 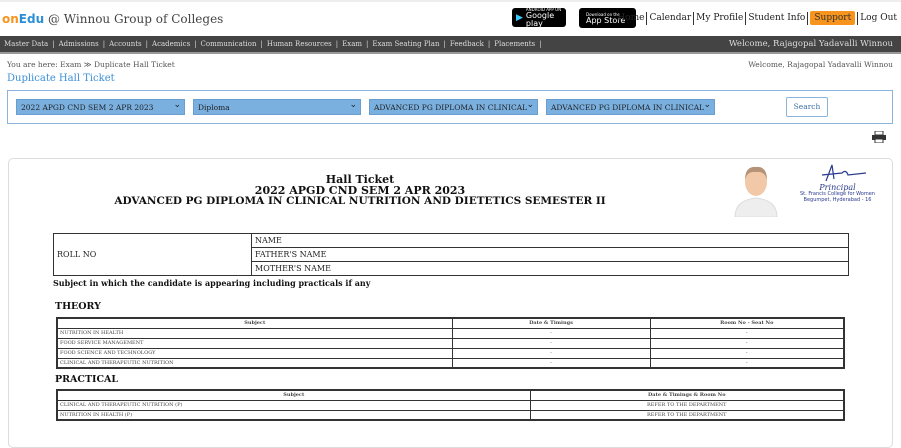 What do you see at coordinates (843, 173) in the screenshot?
I see `signature-mark` at bounding box center [843, 173].